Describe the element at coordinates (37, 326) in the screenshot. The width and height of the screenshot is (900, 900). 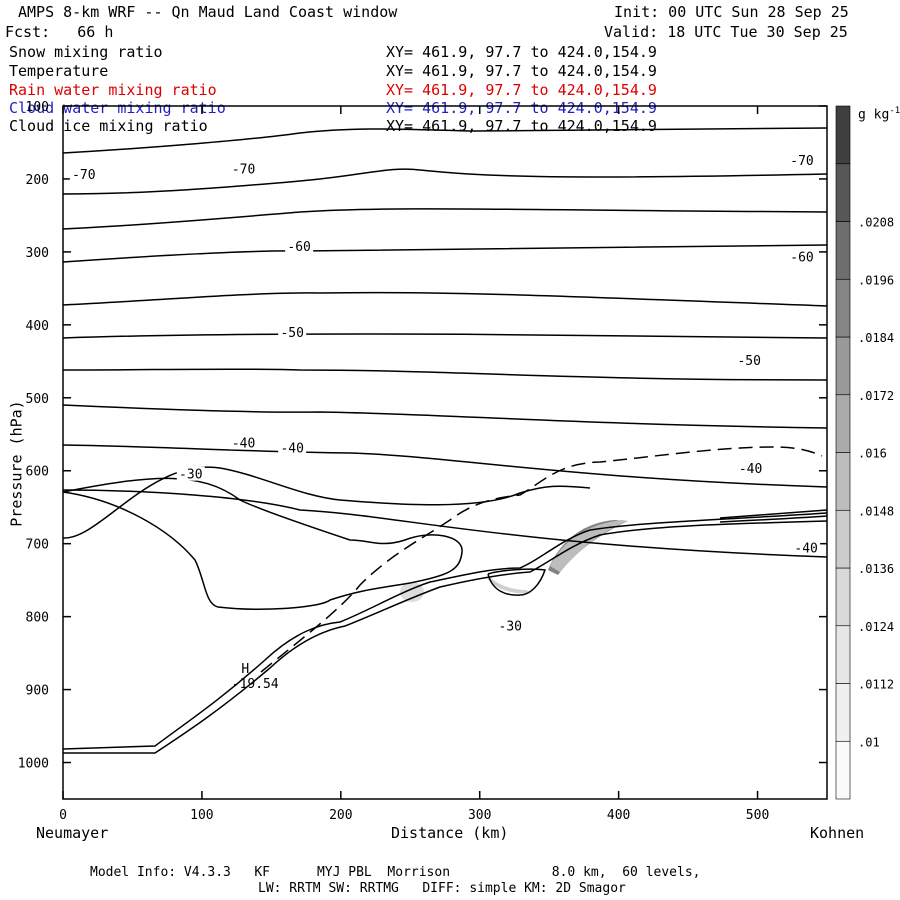
I see `y-tick-label: 400` at that location.